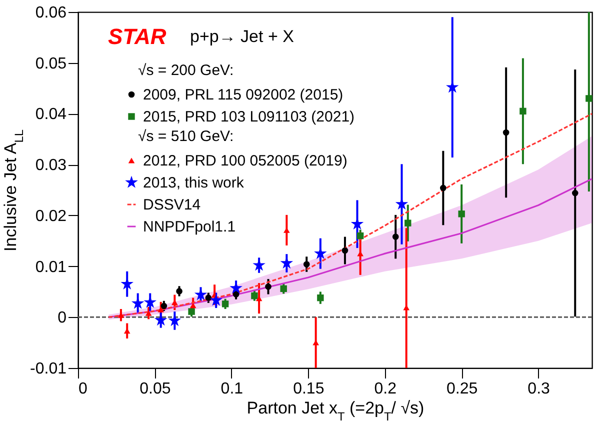 This screenshot has height=430, width=607. Describe the element at coordinates (137, 36) in the screenshot. I see `annotation: STAR` at that location.